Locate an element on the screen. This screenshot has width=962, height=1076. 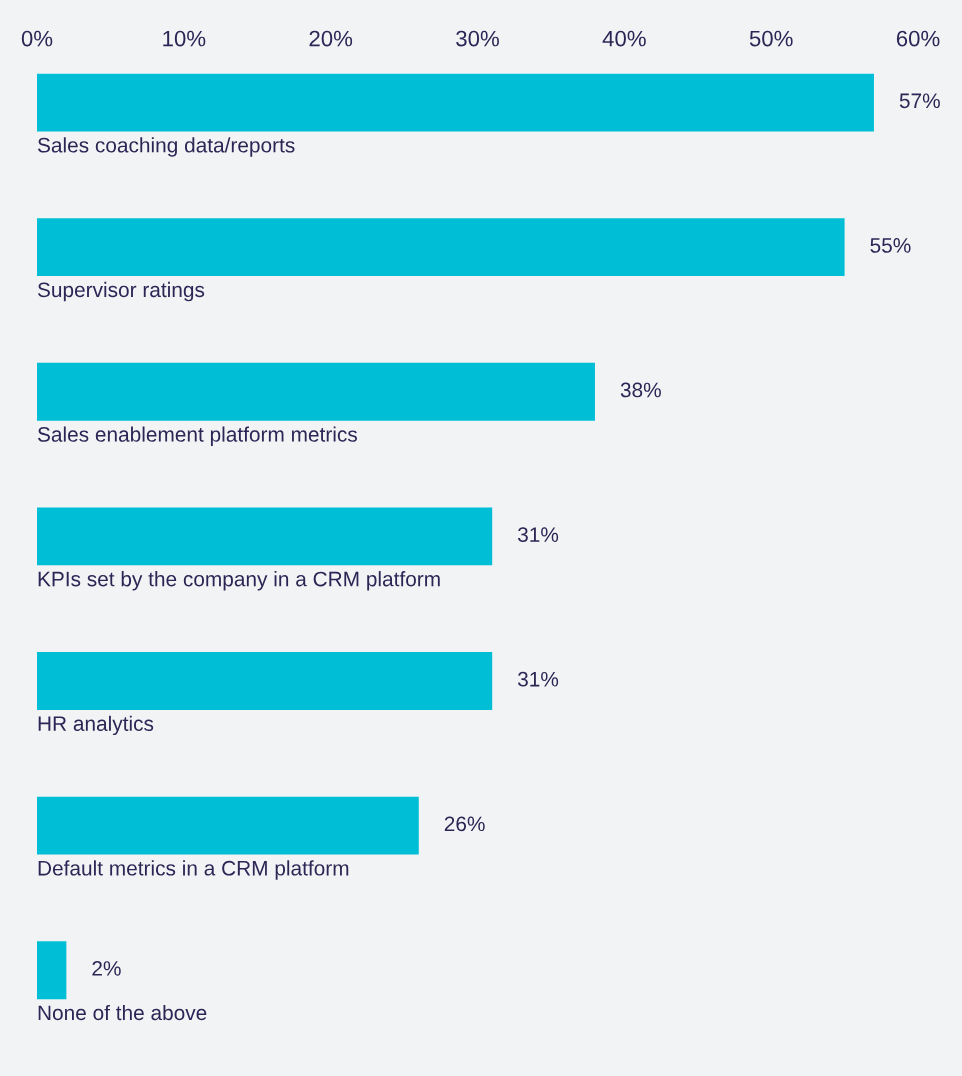
data-label: 57% is located at coordinates (919, 101).